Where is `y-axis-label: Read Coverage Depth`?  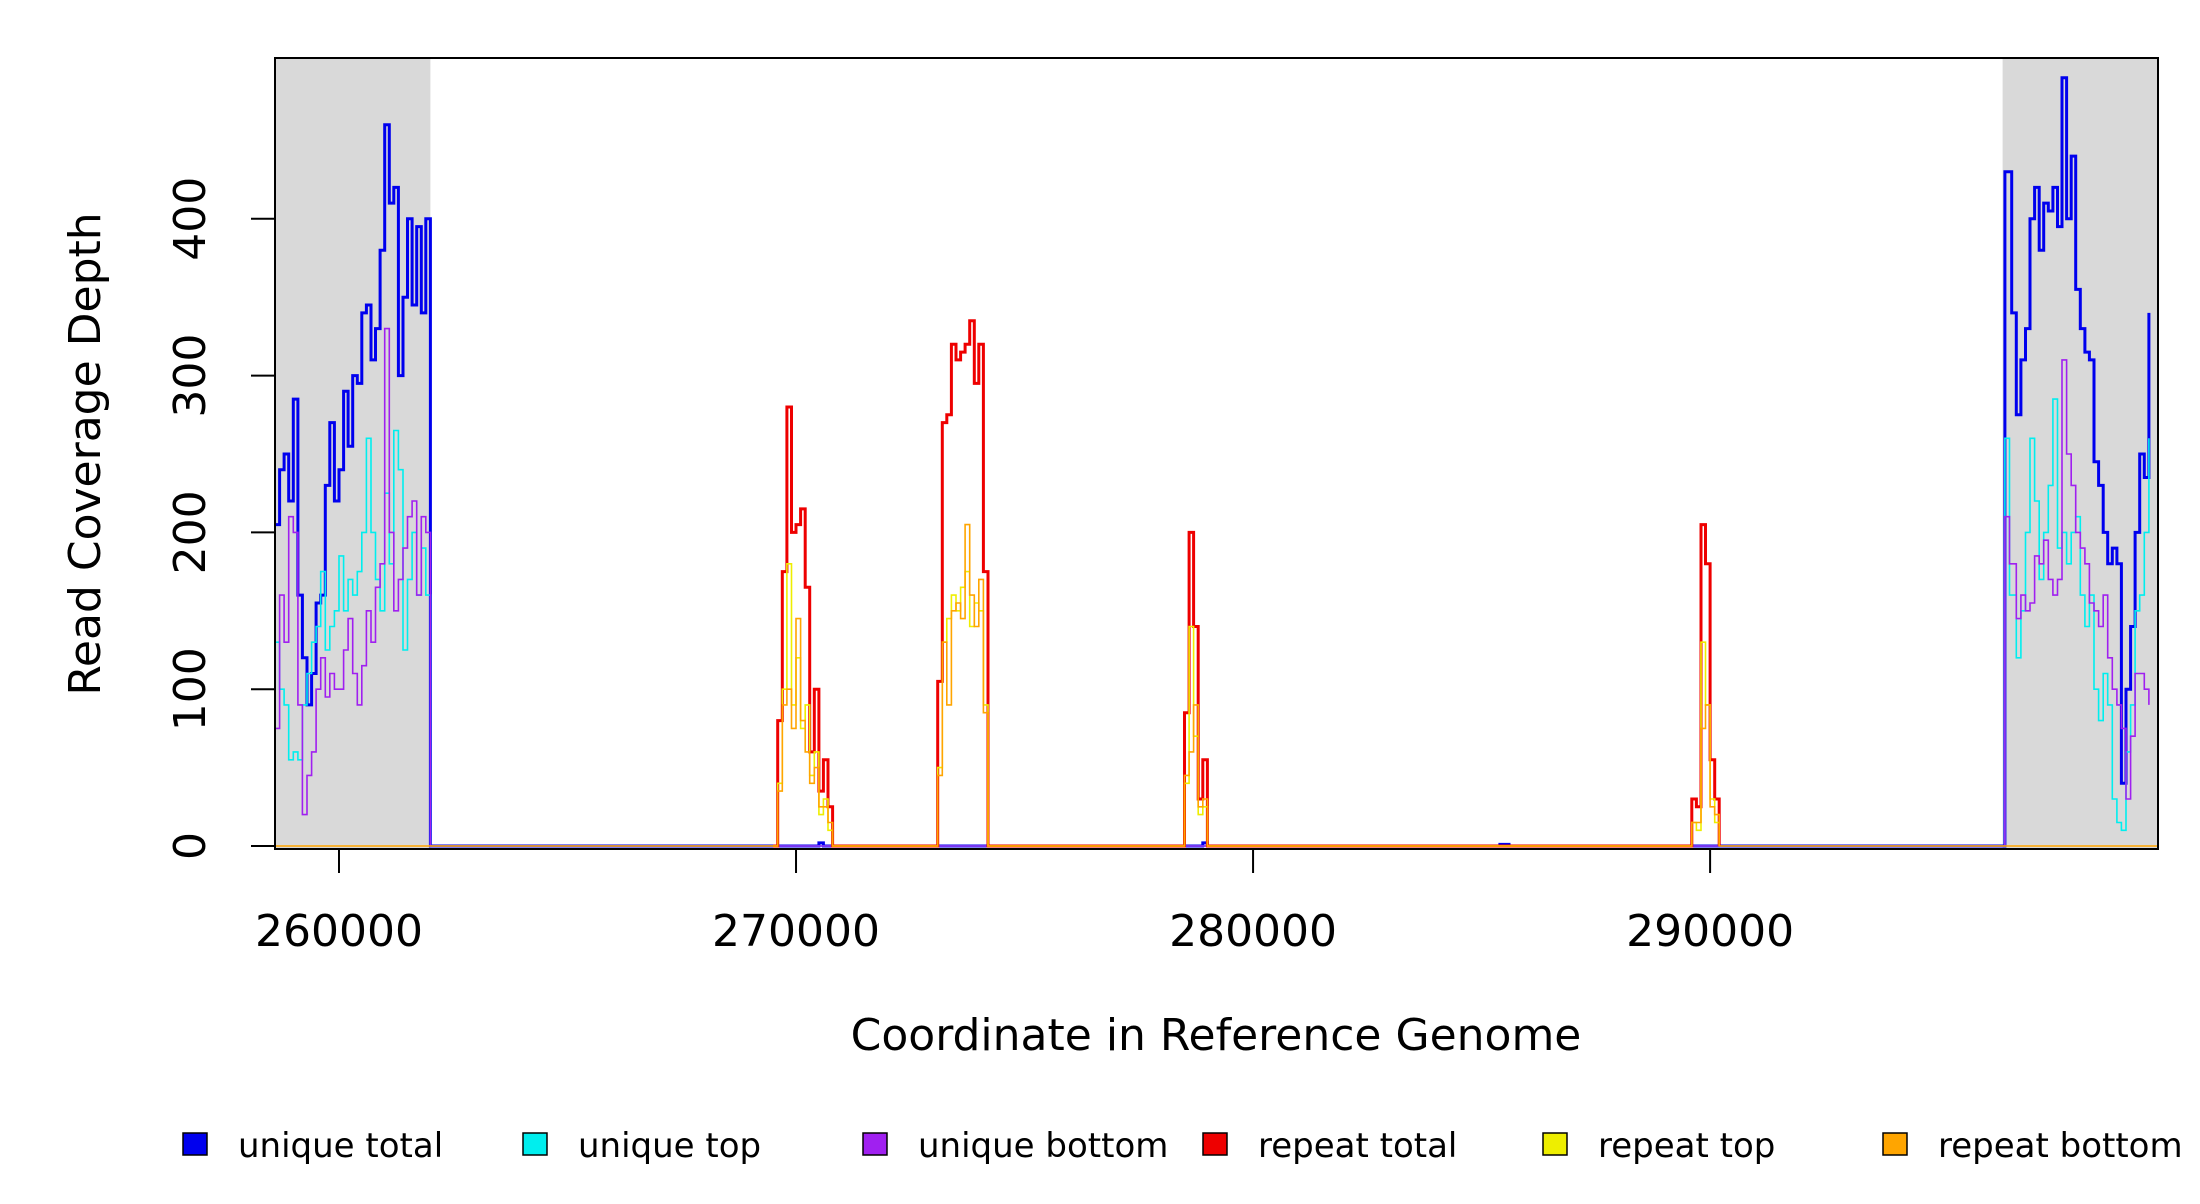 y-axis-label: Read Coverage Depth is located at coordinates (85, 453).